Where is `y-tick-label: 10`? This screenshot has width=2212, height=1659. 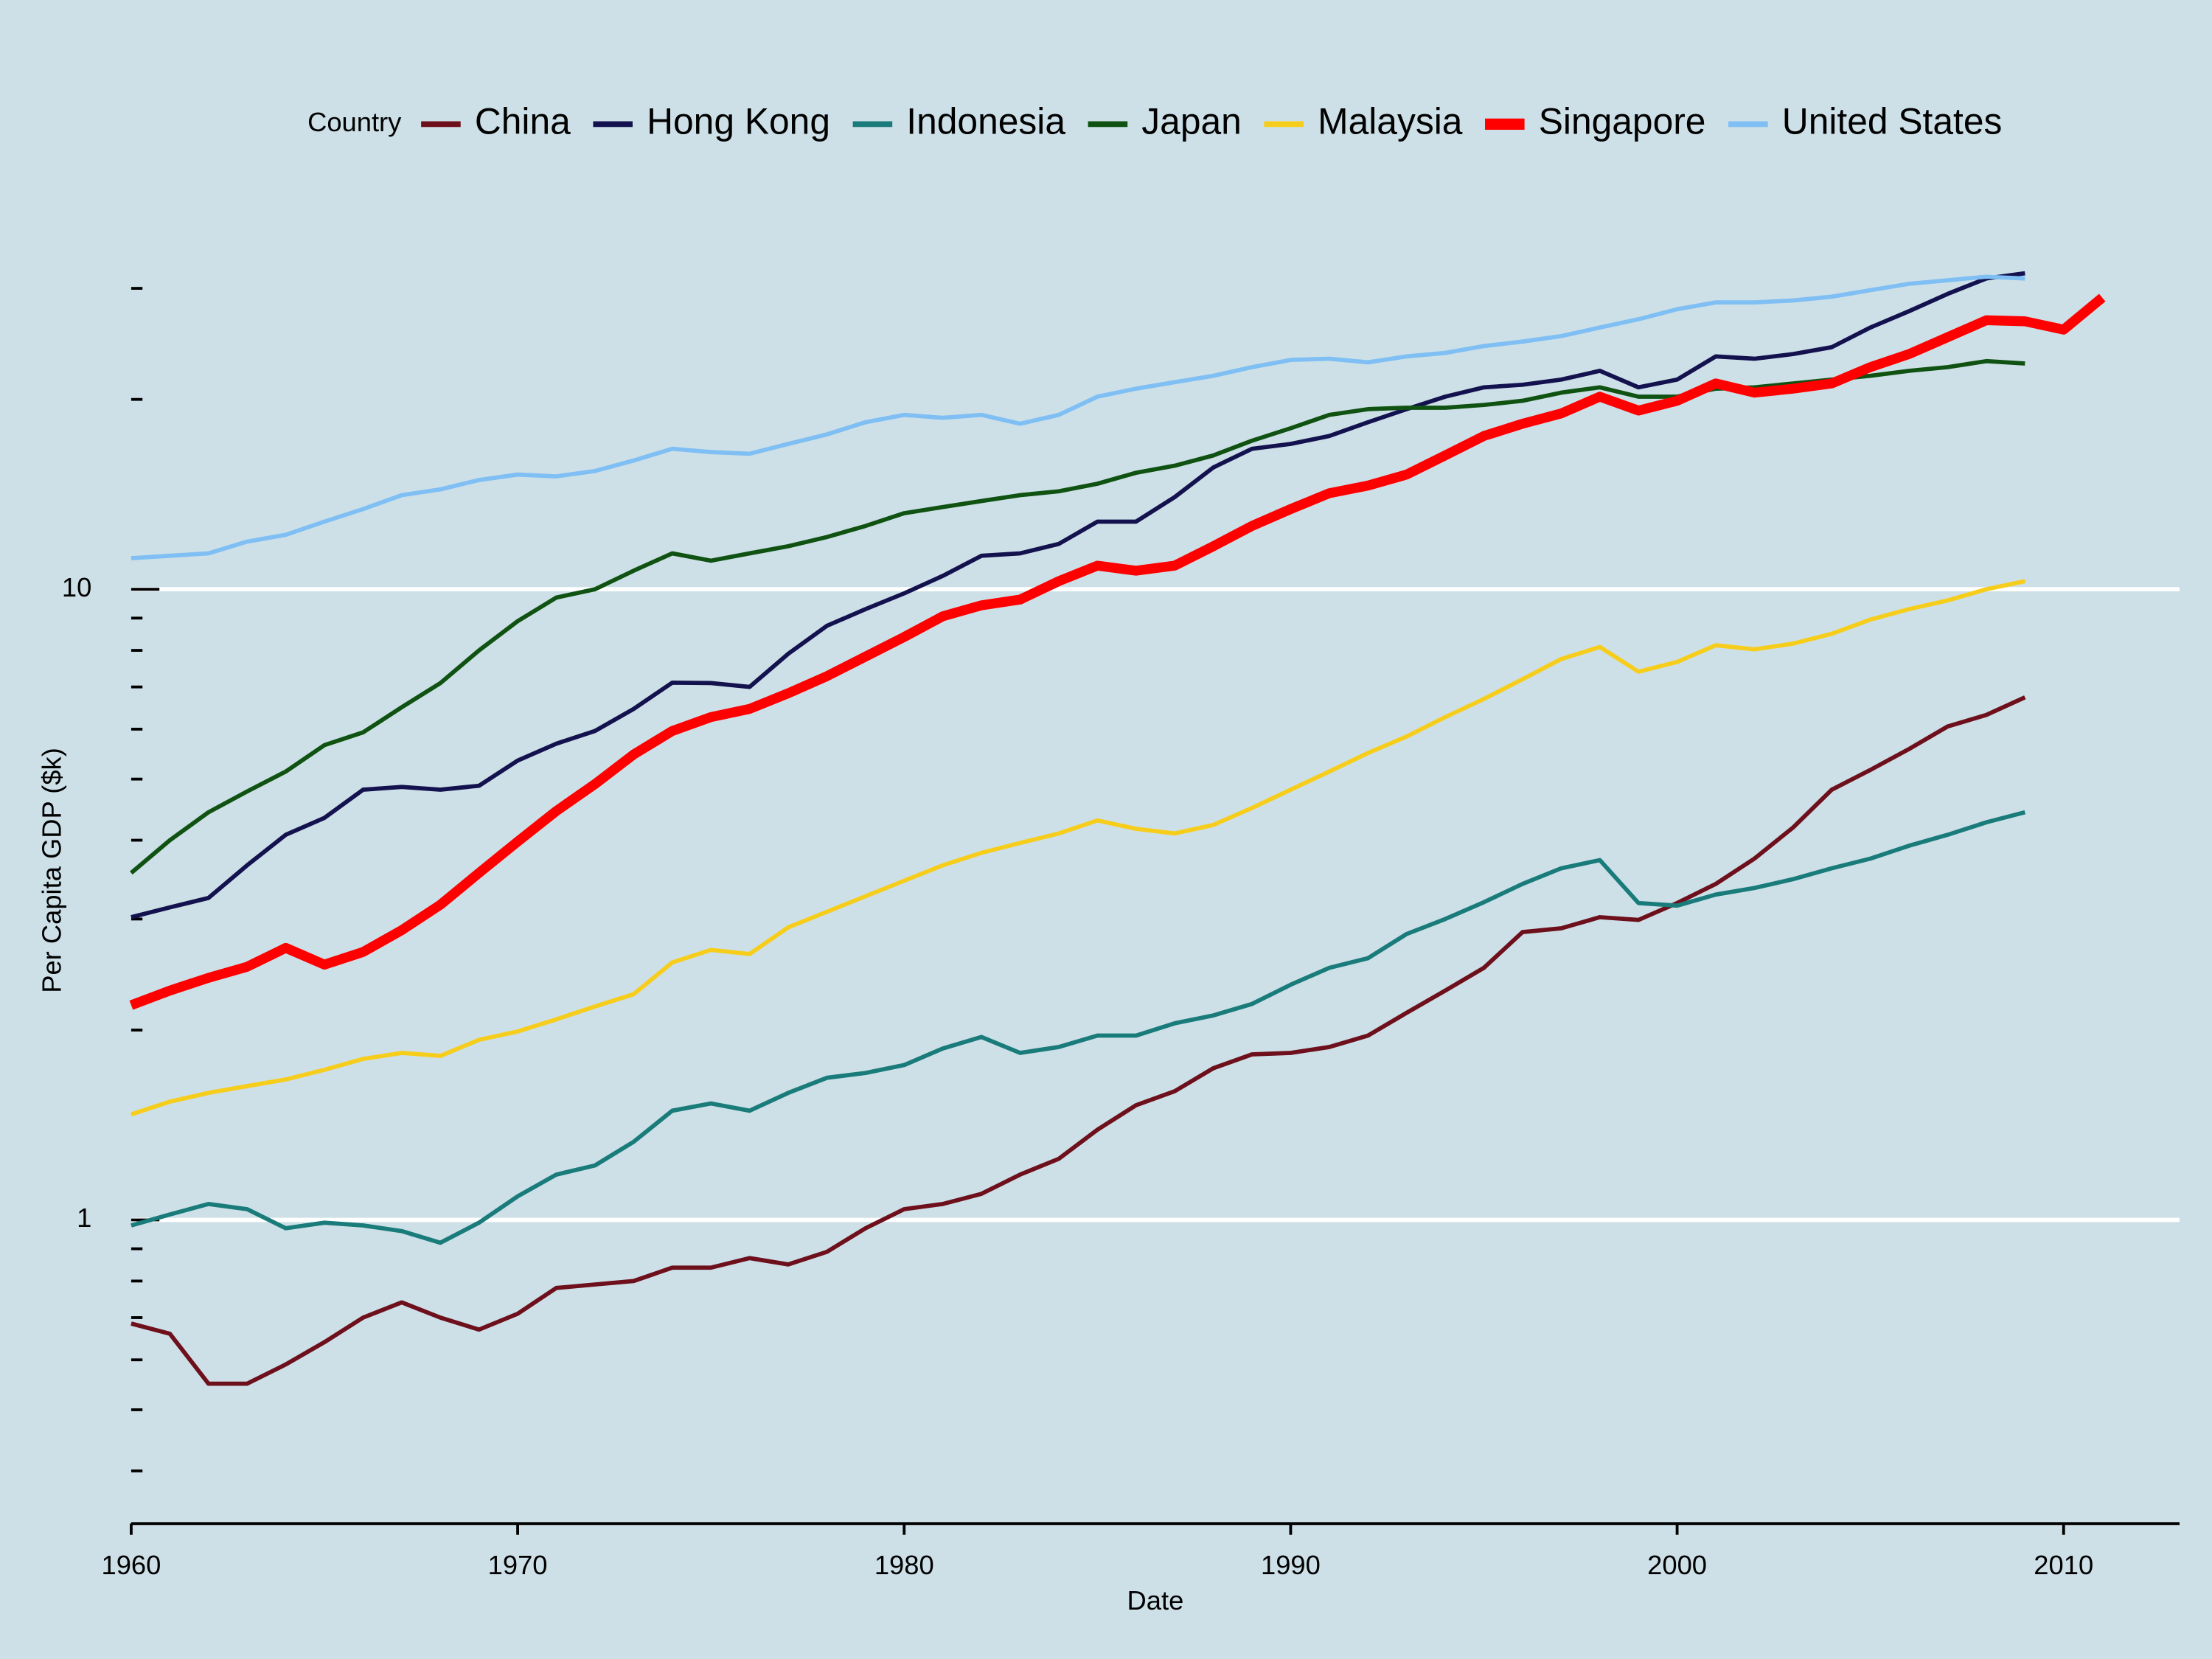 y-tick-label: 10 is located at coordinates (76, 587).